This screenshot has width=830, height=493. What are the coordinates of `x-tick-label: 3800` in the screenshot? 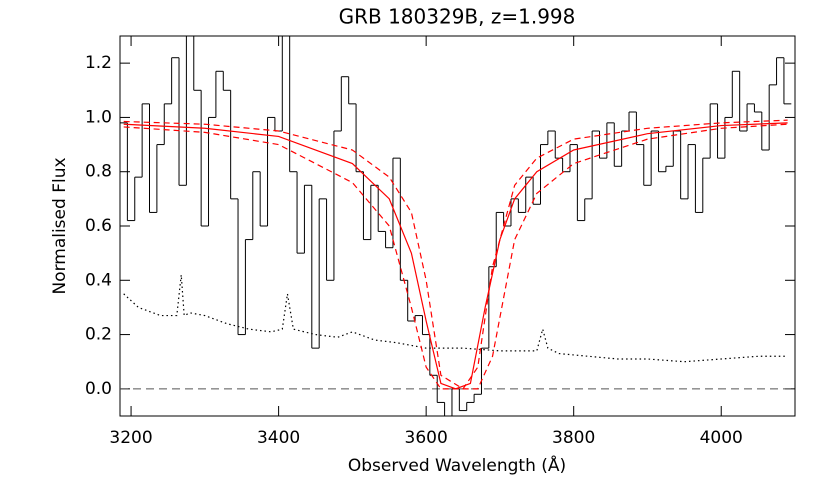 It's located at (573, 438).